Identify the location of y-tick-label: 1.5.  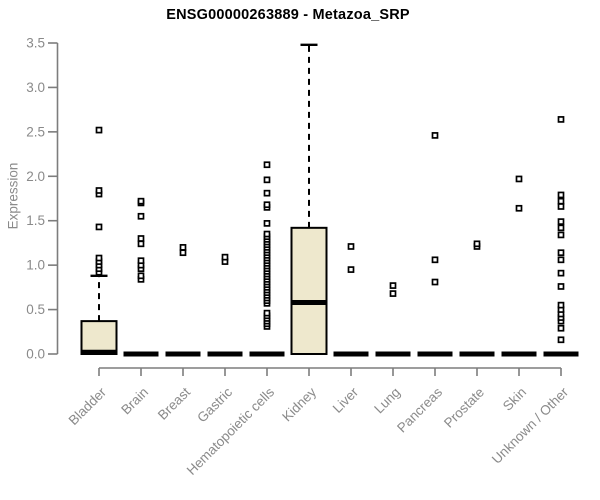
(35, 220).